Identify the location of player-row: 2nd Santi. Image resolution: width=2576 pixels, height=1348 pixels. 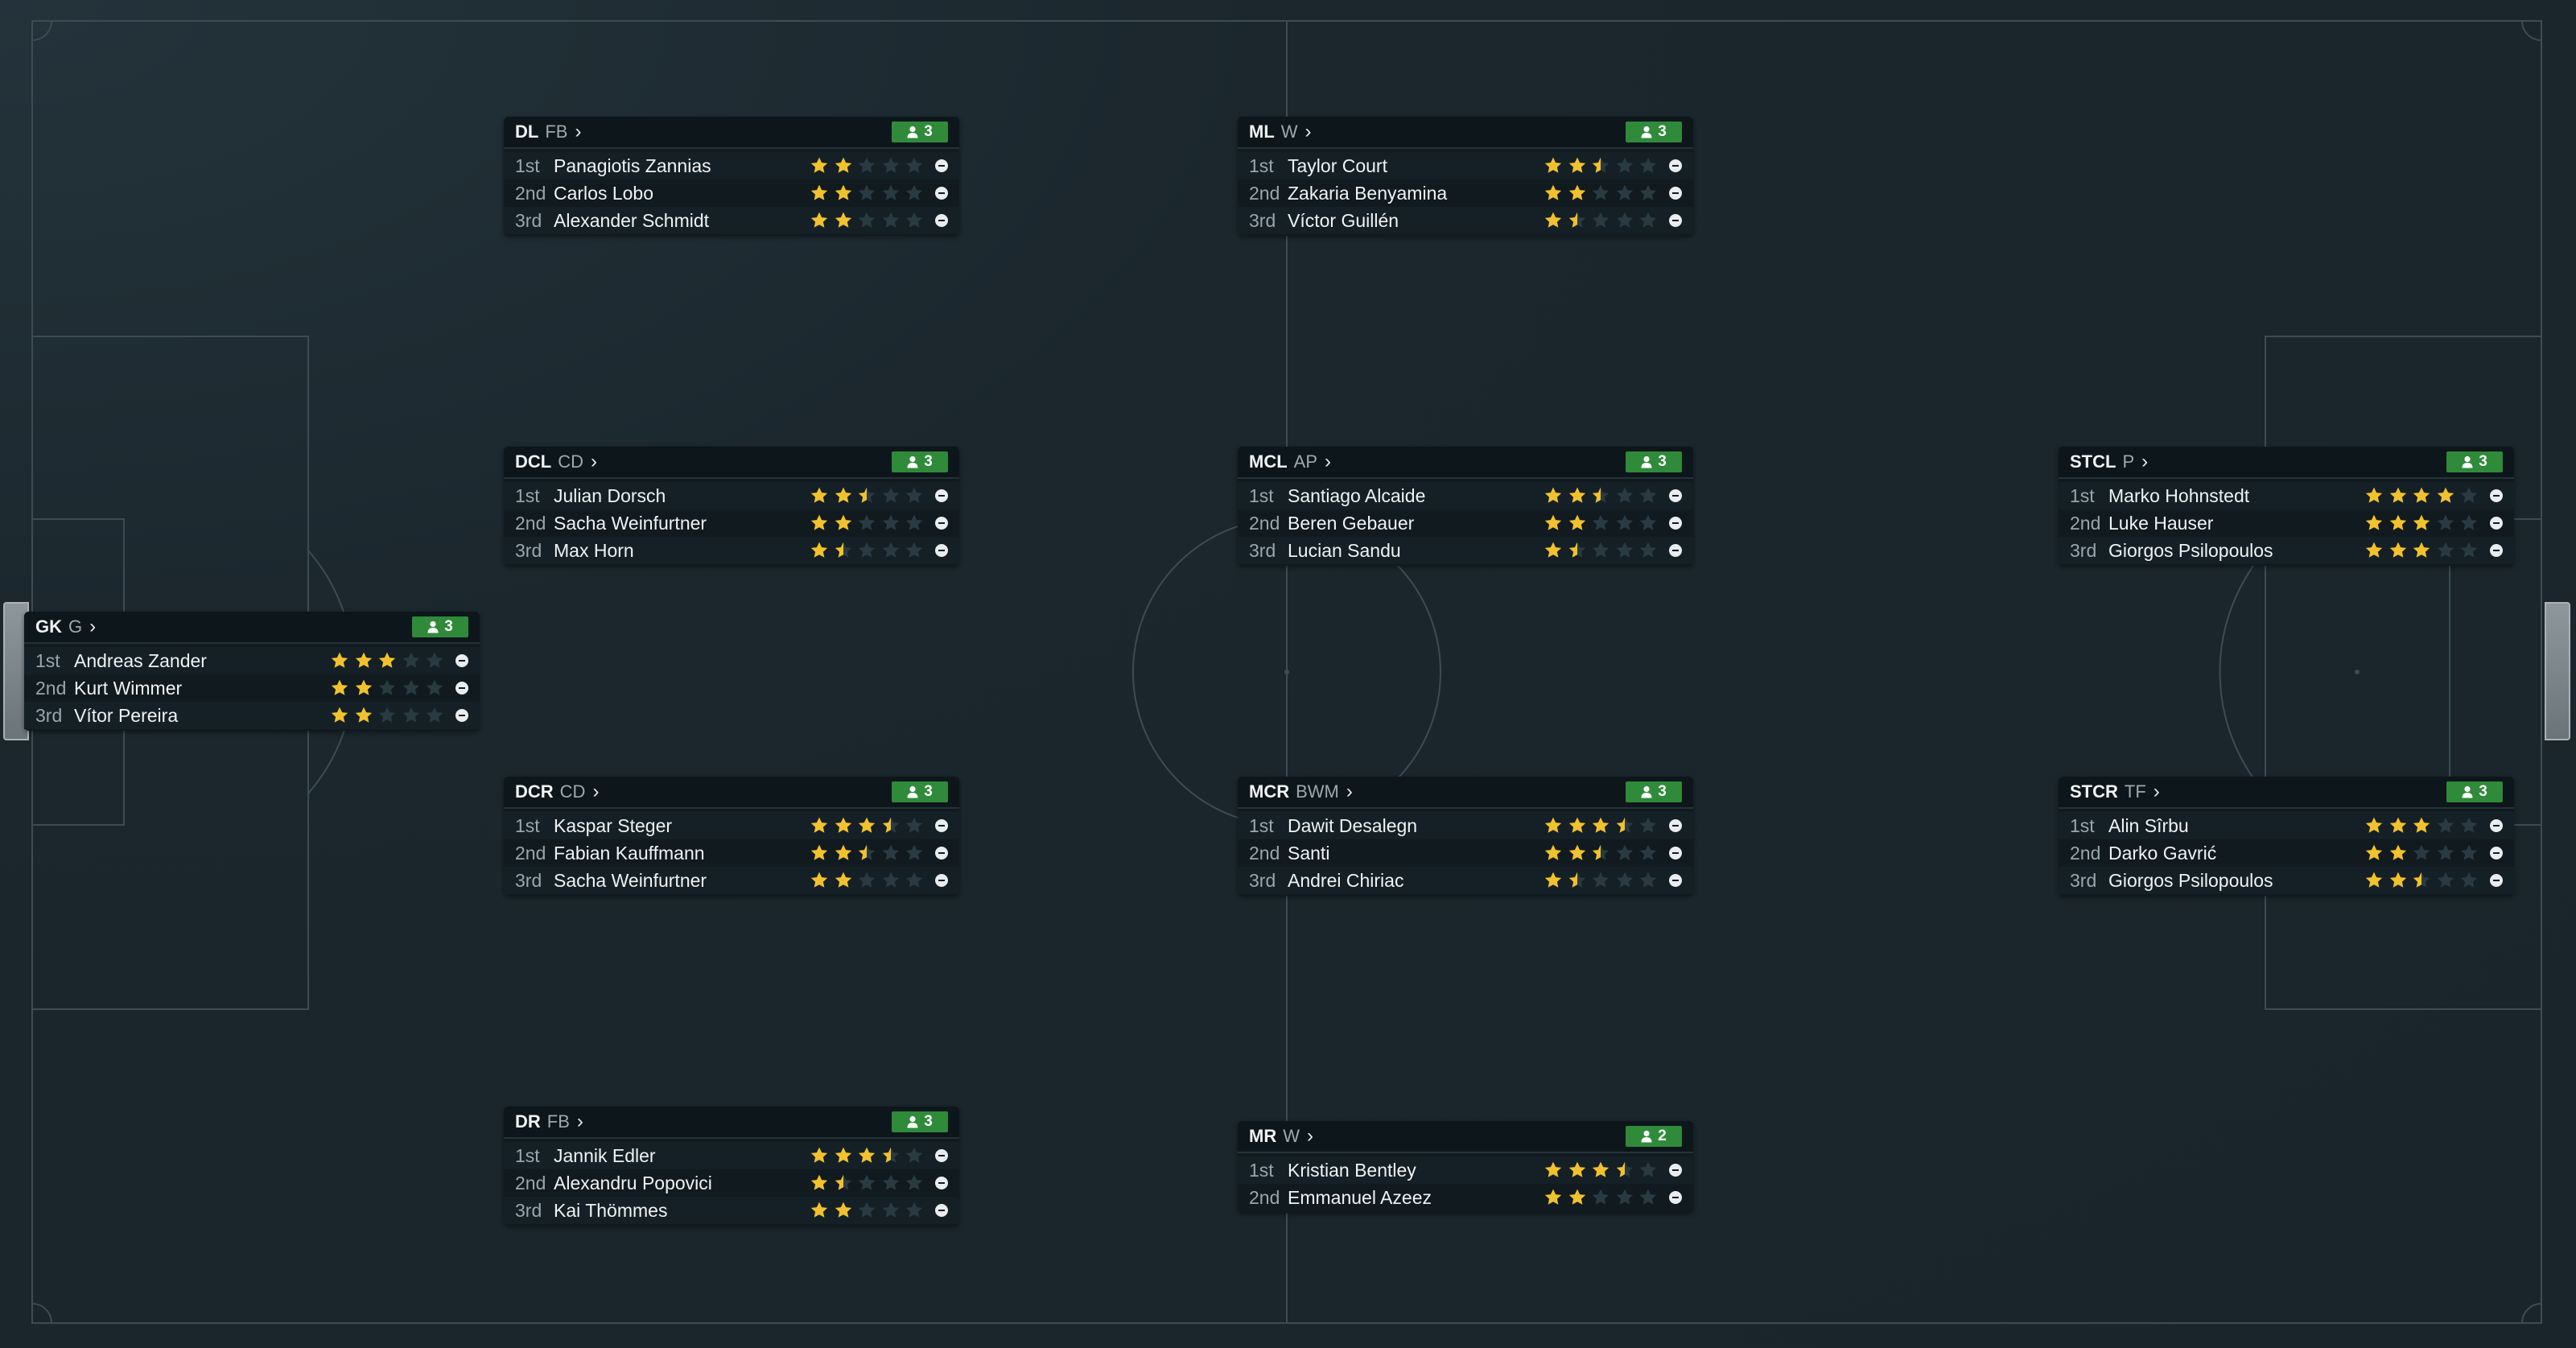
(1465, 853).